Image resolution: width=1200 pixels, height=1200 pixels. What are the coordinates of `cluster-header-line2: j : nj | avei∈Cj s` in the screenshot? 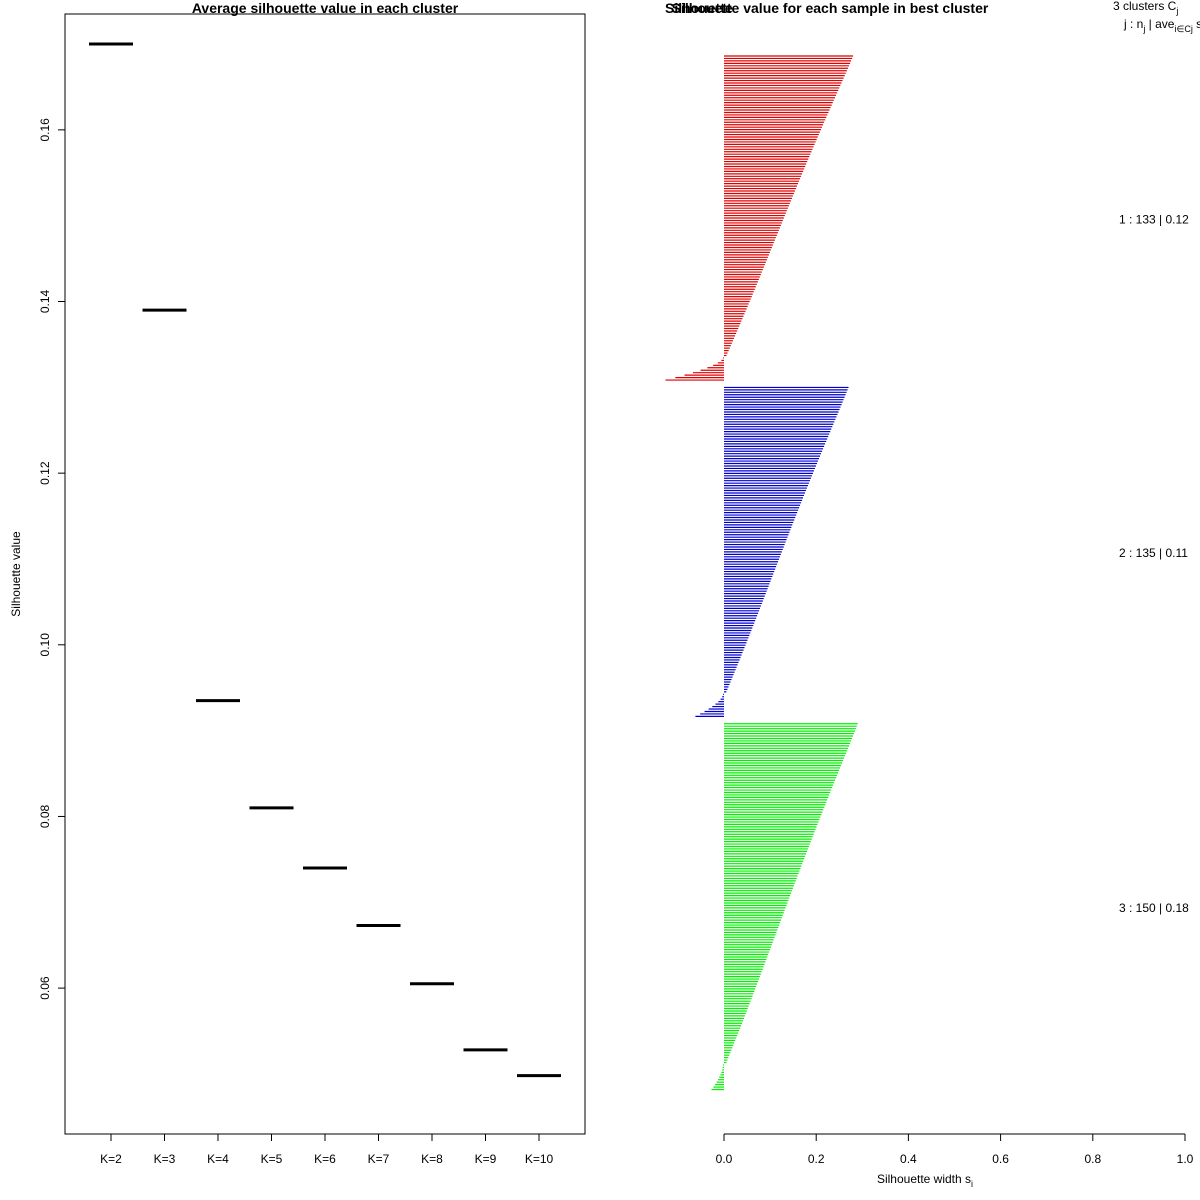 It's located at (1161, 25).